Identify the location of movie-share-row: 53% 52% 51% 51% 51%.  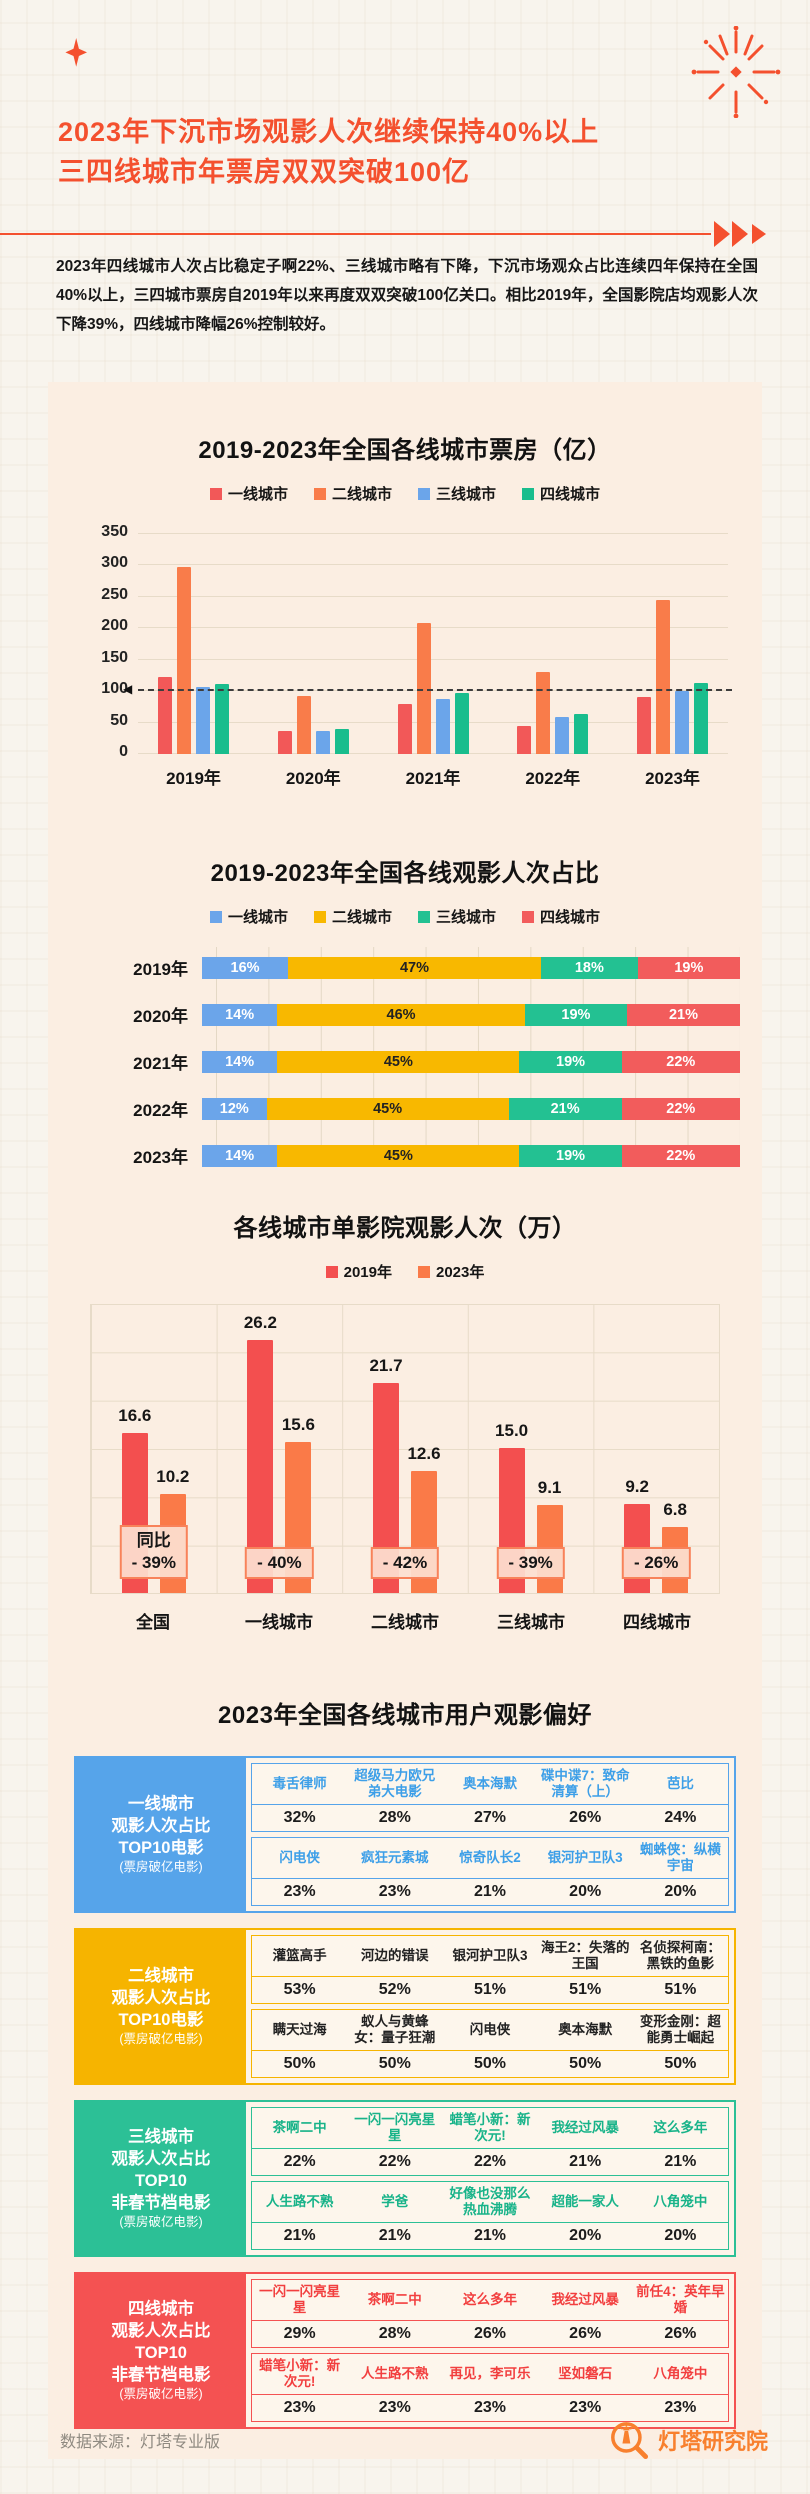
(490, 1990).